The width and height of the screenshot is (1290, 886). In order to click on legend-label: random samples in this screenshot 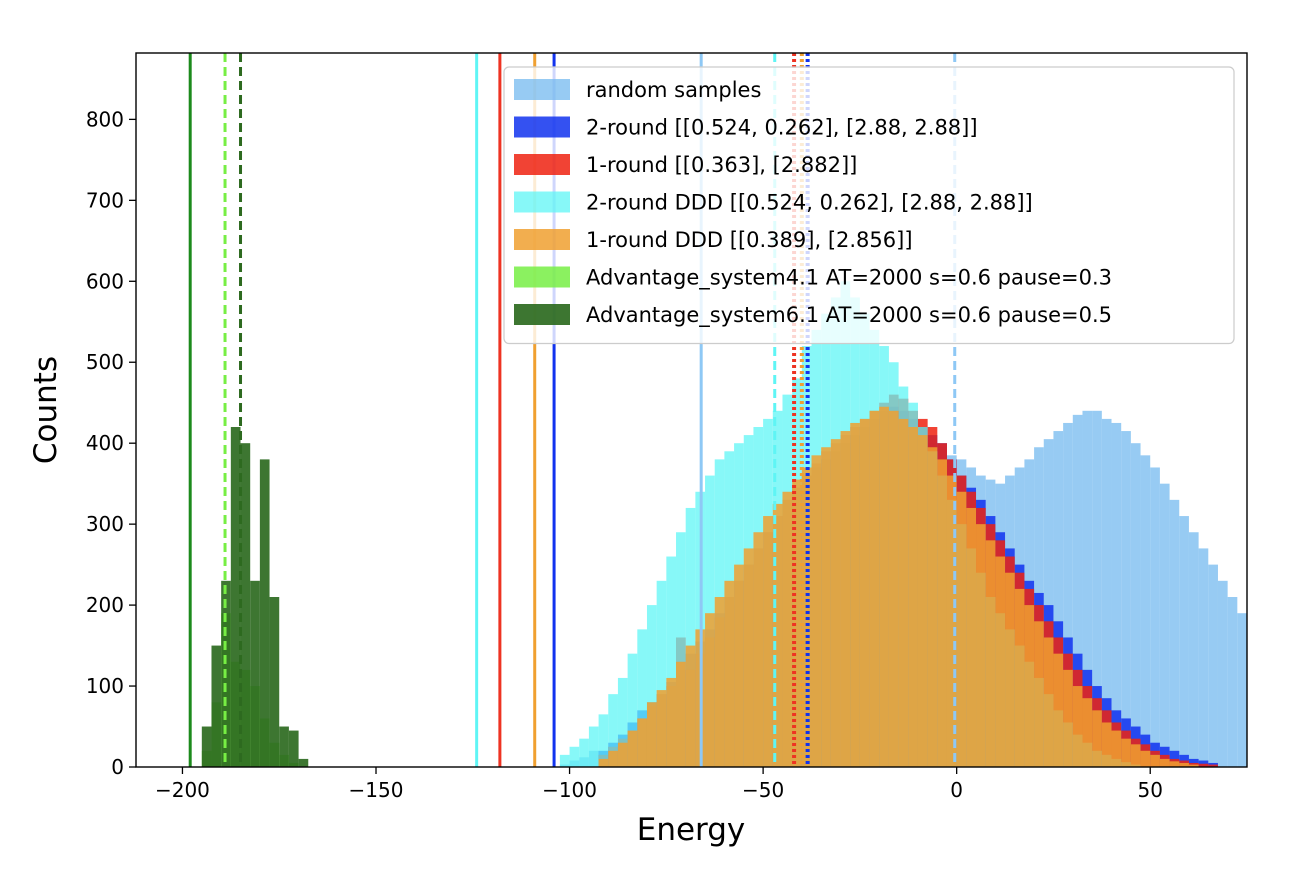, I will do `click(673, 90)`.